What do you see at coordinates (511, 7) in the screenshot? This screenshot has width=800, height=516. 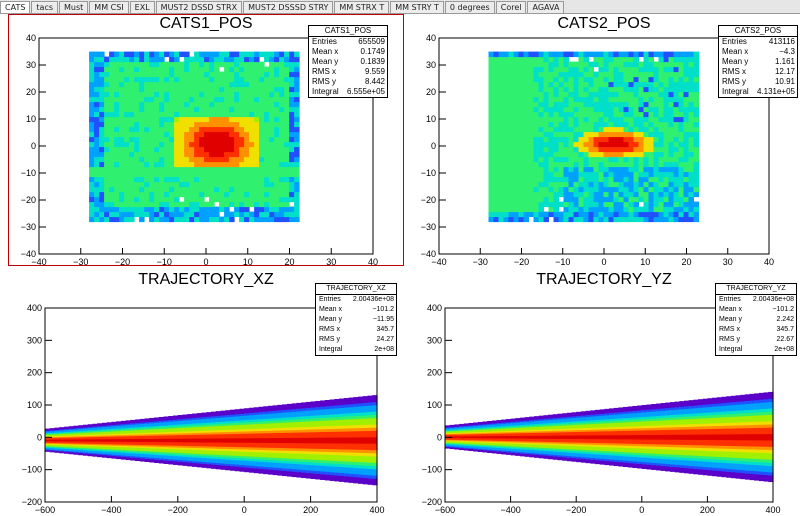 I see `tab-corel: Corel` at bounding box center [511, 7].